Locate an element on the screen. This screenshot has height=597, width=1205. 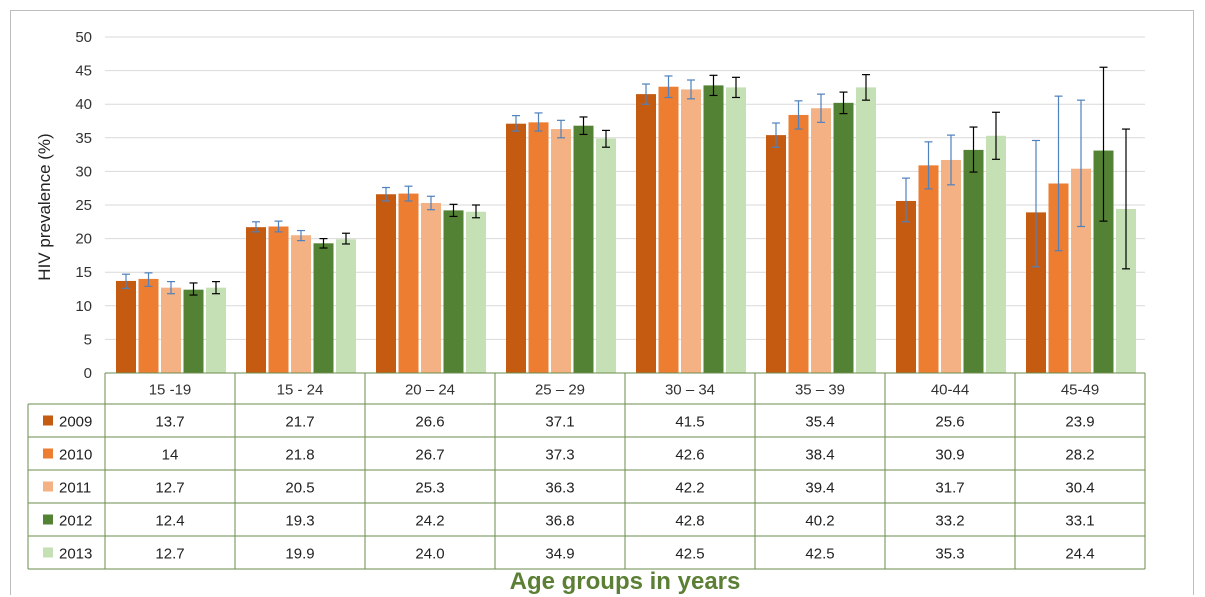
category-label: 35 – 39 is located at coordinates (820, 390).